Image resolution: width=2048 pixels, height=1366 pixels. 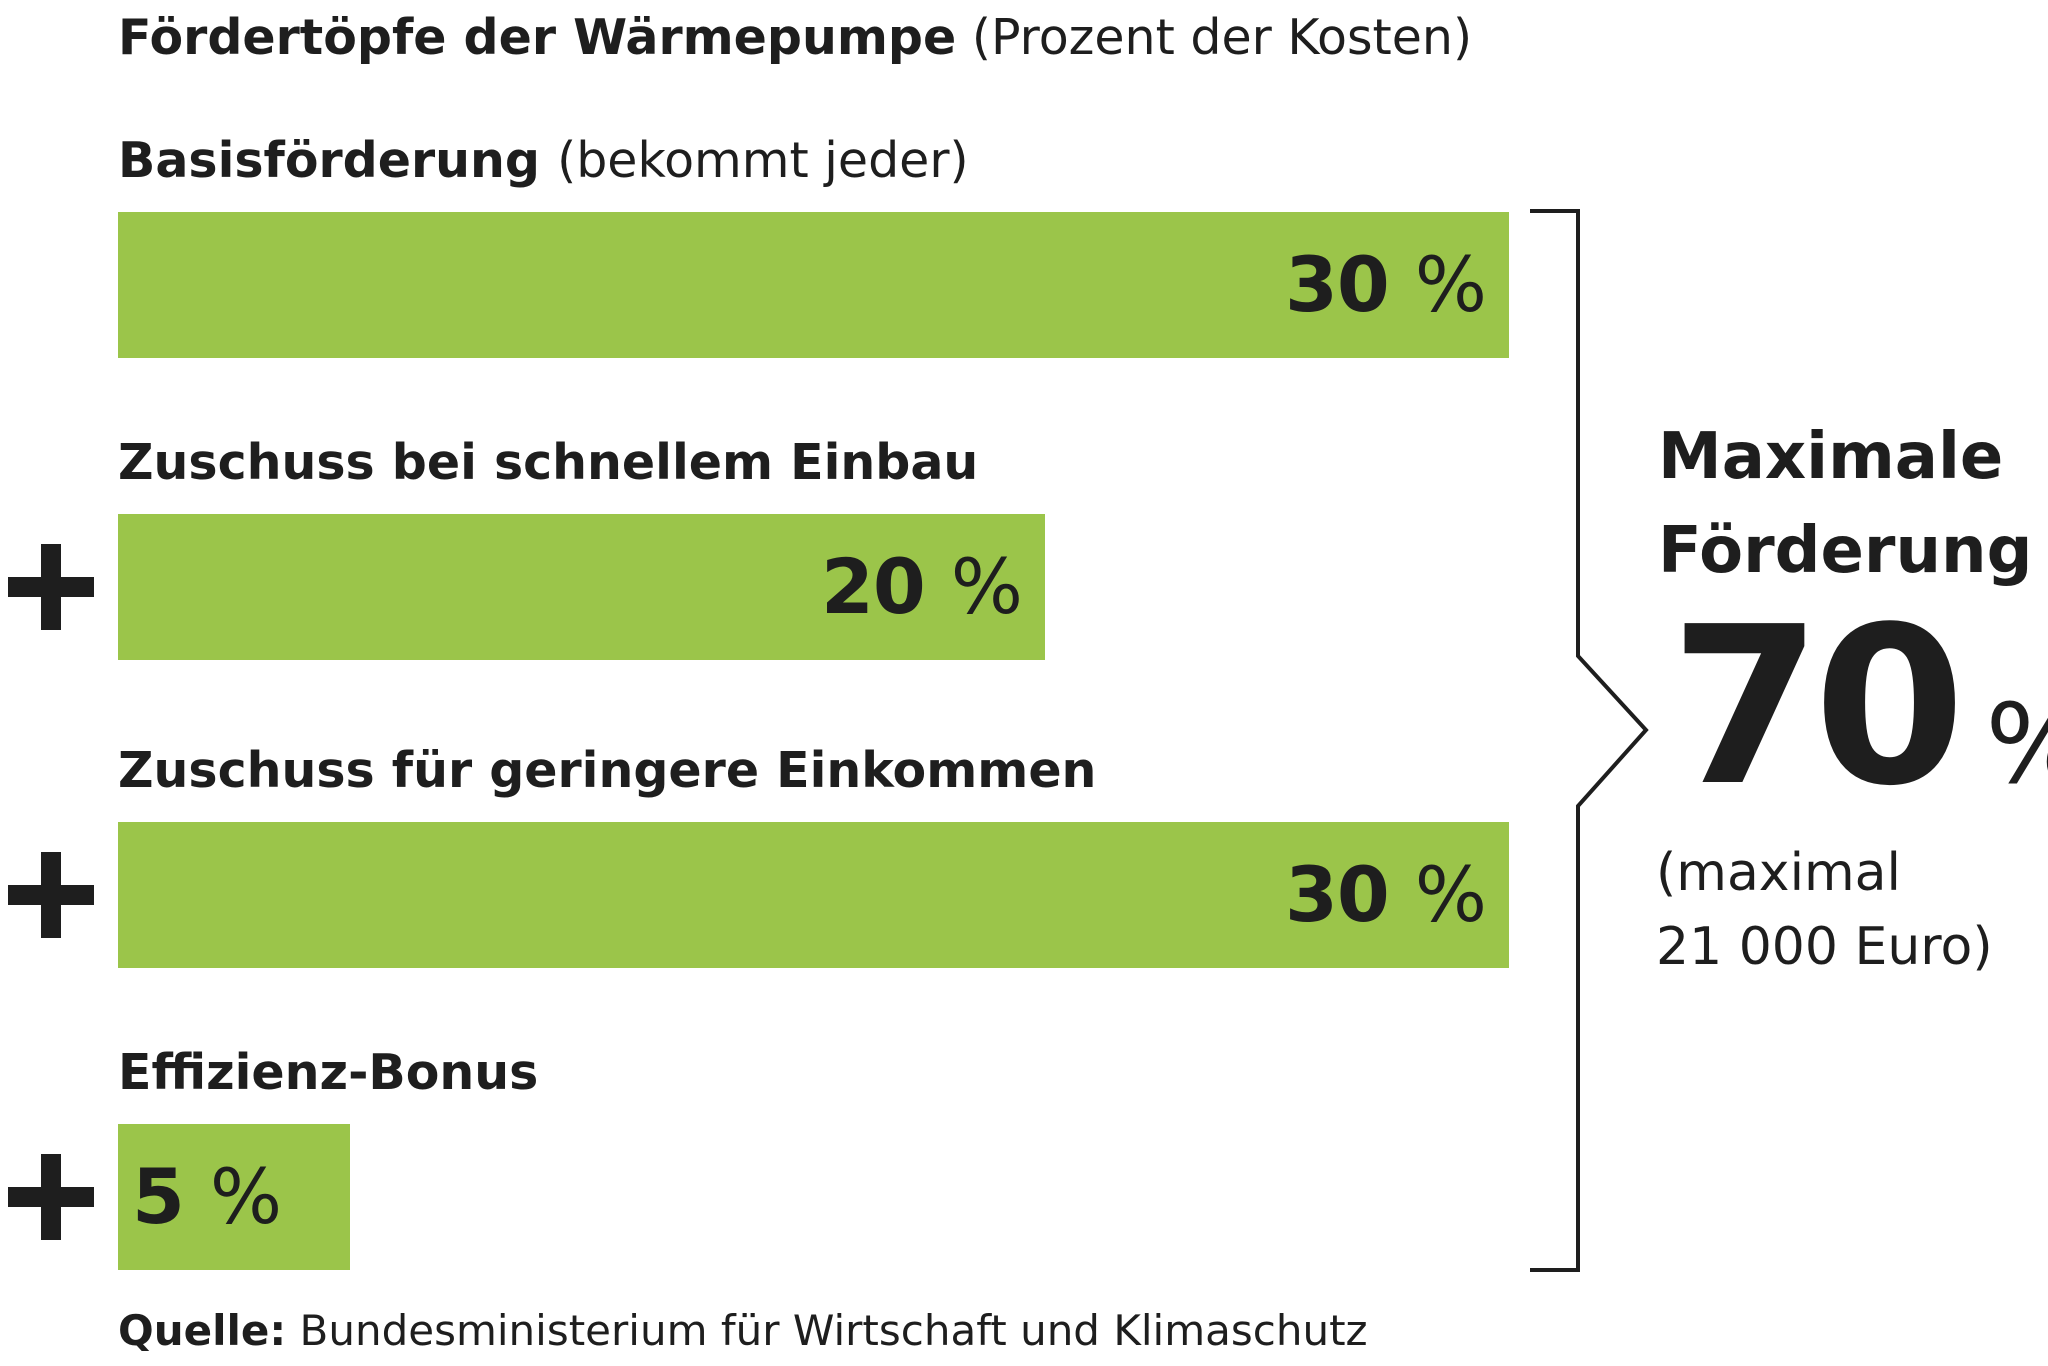 What do you see at coordinates (1222, 37) in the screenshot?
I see `chart-subtitle: (Prozent der Kosten)` at bounding box center [1222, 37].